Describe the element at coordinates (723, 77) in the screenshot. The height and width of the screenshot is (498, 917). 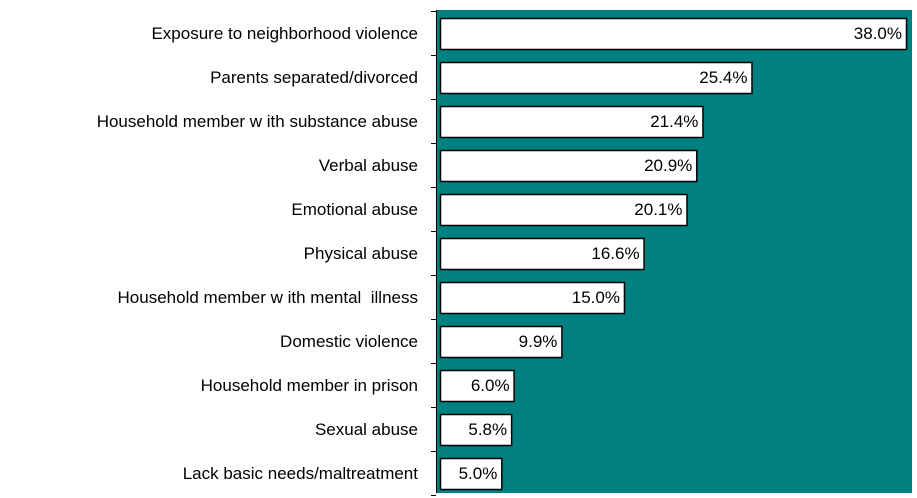
I see `bar-value-label: 25.4%` at that location.